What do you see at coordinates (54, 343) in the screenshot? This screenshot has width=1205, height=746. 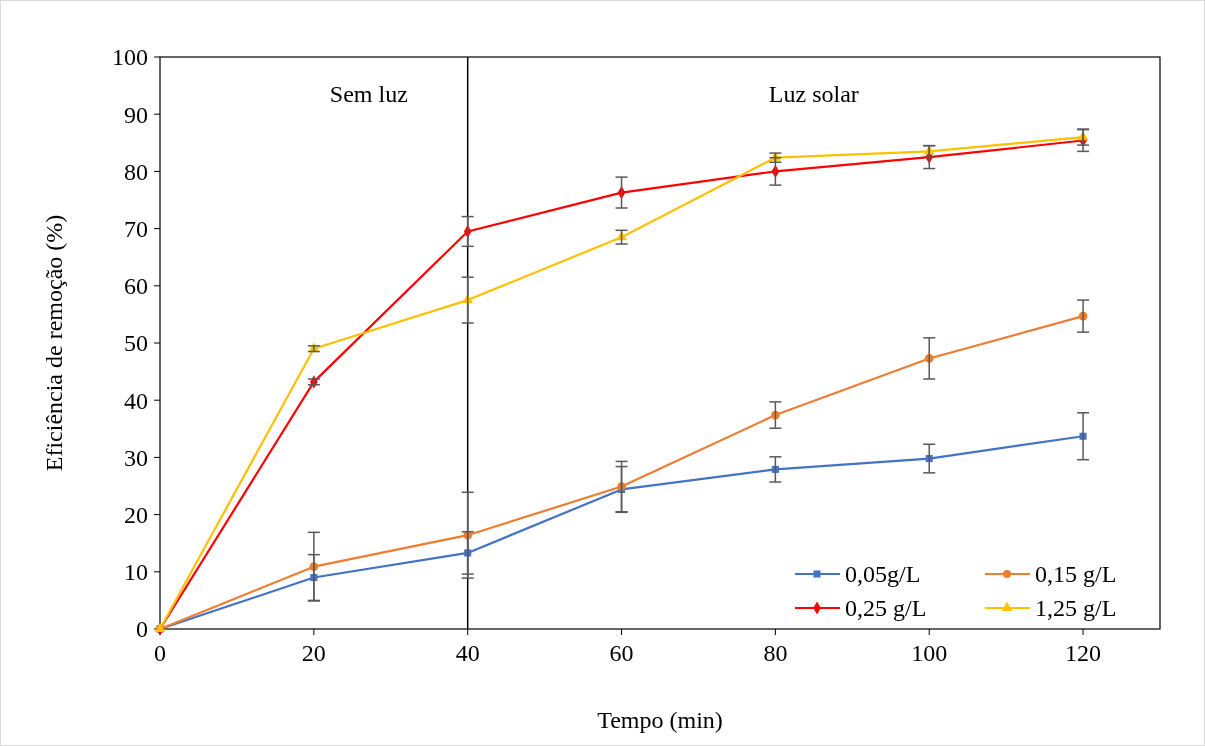 I see `y-axis-title: Eficiência de remoção (%)` at bounding box center [54, 343].